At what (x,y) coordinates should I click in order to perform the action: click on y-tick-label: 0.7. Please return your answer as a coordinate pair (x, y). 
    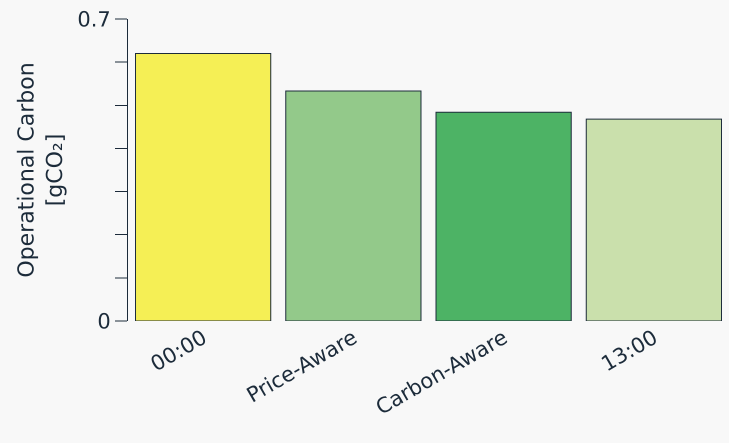
    Looking at the image, I should click on (94, 19).